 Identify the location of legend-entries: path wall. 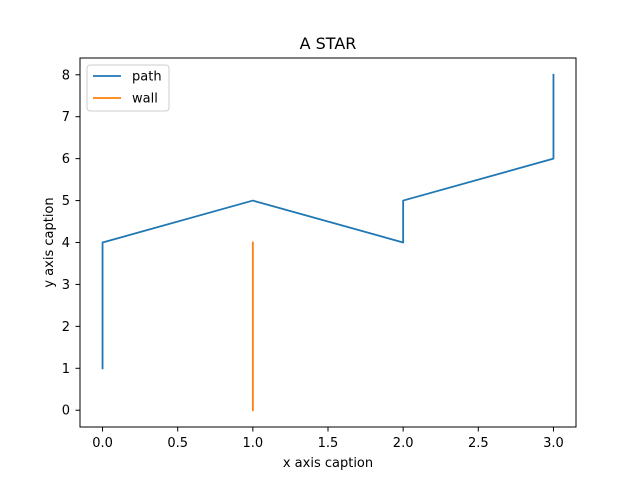
(127, 88).